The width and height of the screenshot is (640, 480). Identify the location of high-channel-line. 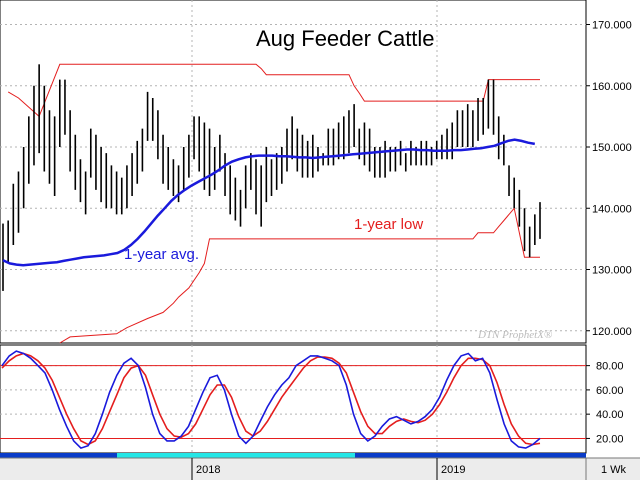
(273, 90).